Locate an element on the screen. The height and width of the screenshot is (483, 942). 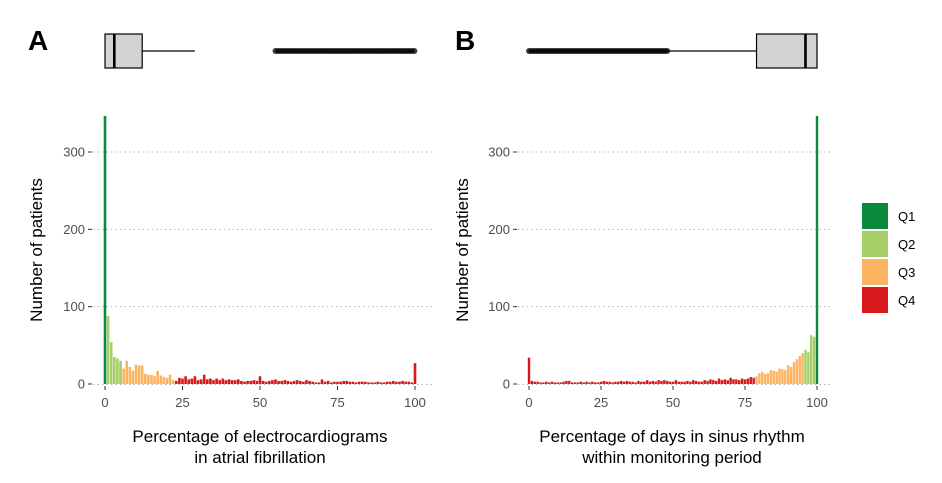
y-tick-label: 100 is located at coordinates (74, 306).